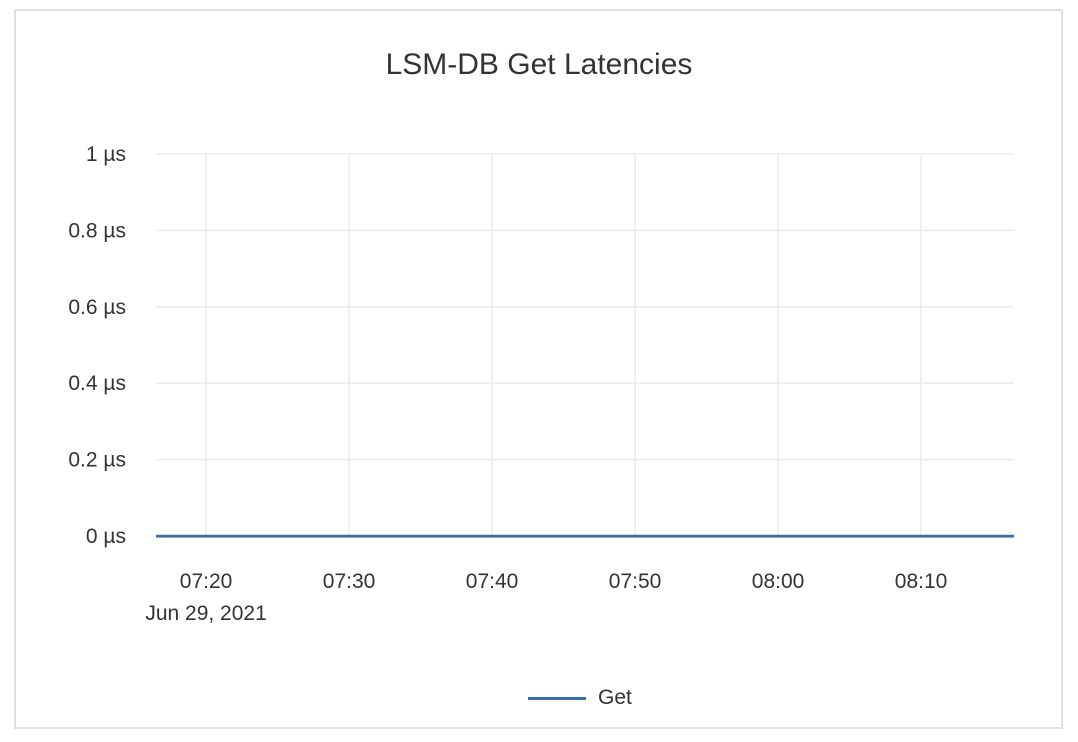  I want to click on x-tick-label: 08:00, so click(778, 581).